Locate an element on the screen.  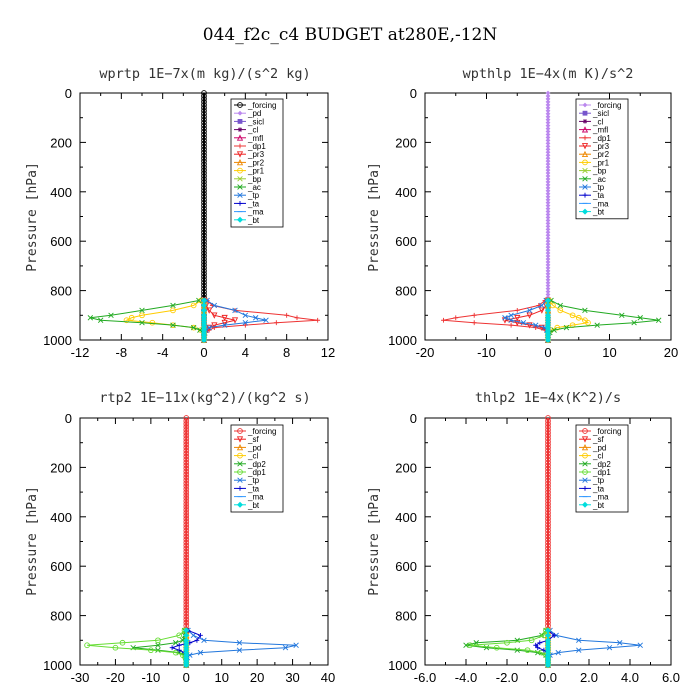
x-tick-label: -20 is located at coordinates (115, 677).